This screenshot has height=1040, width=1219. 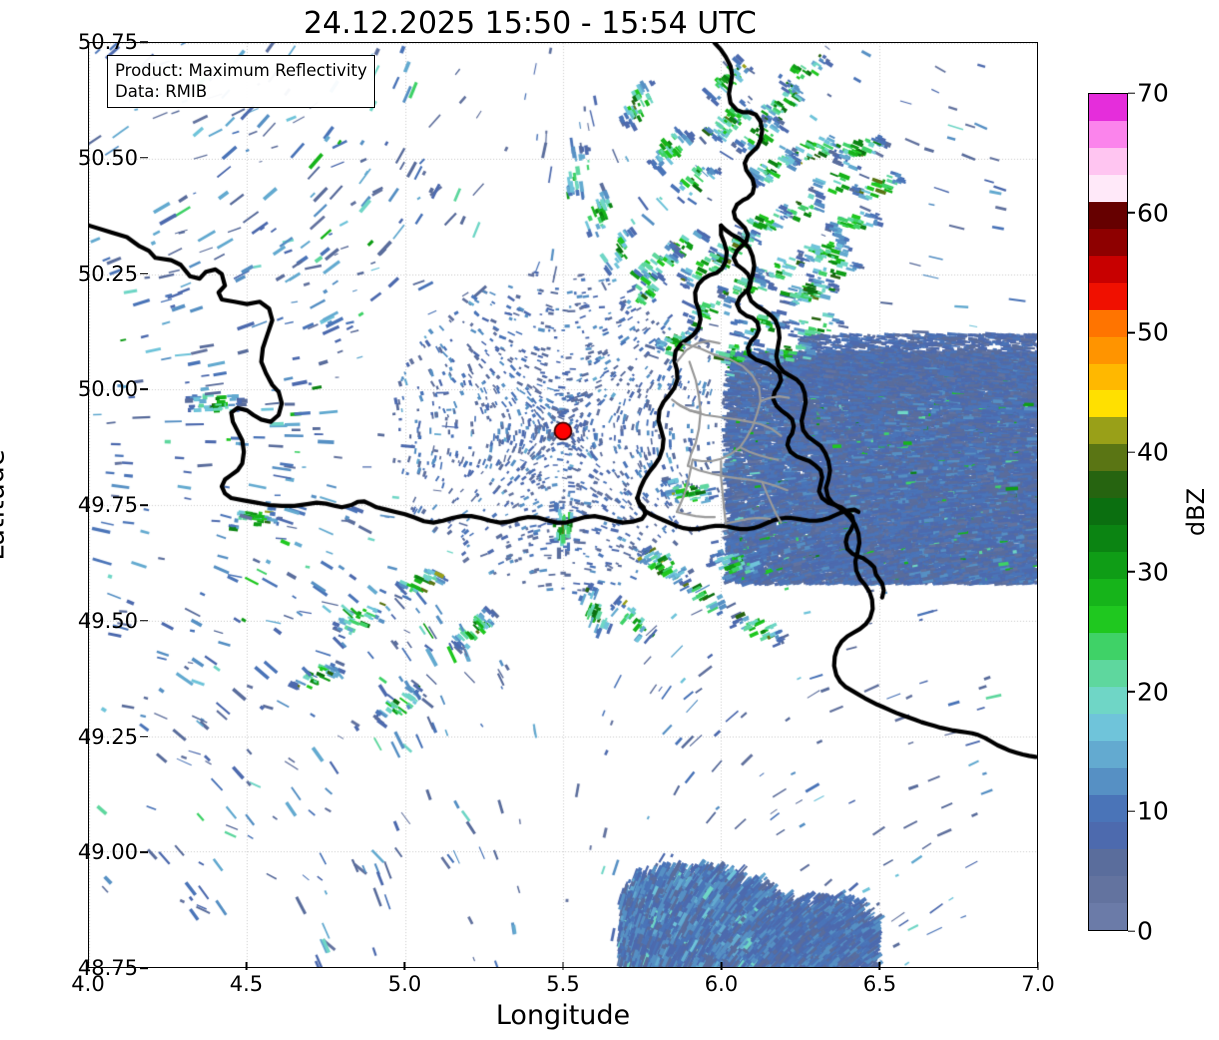 What do you see at coordinates (113, 158) in the screenshot?
I see `y-tick-label: 50.50` at bounding box center [113, 158].